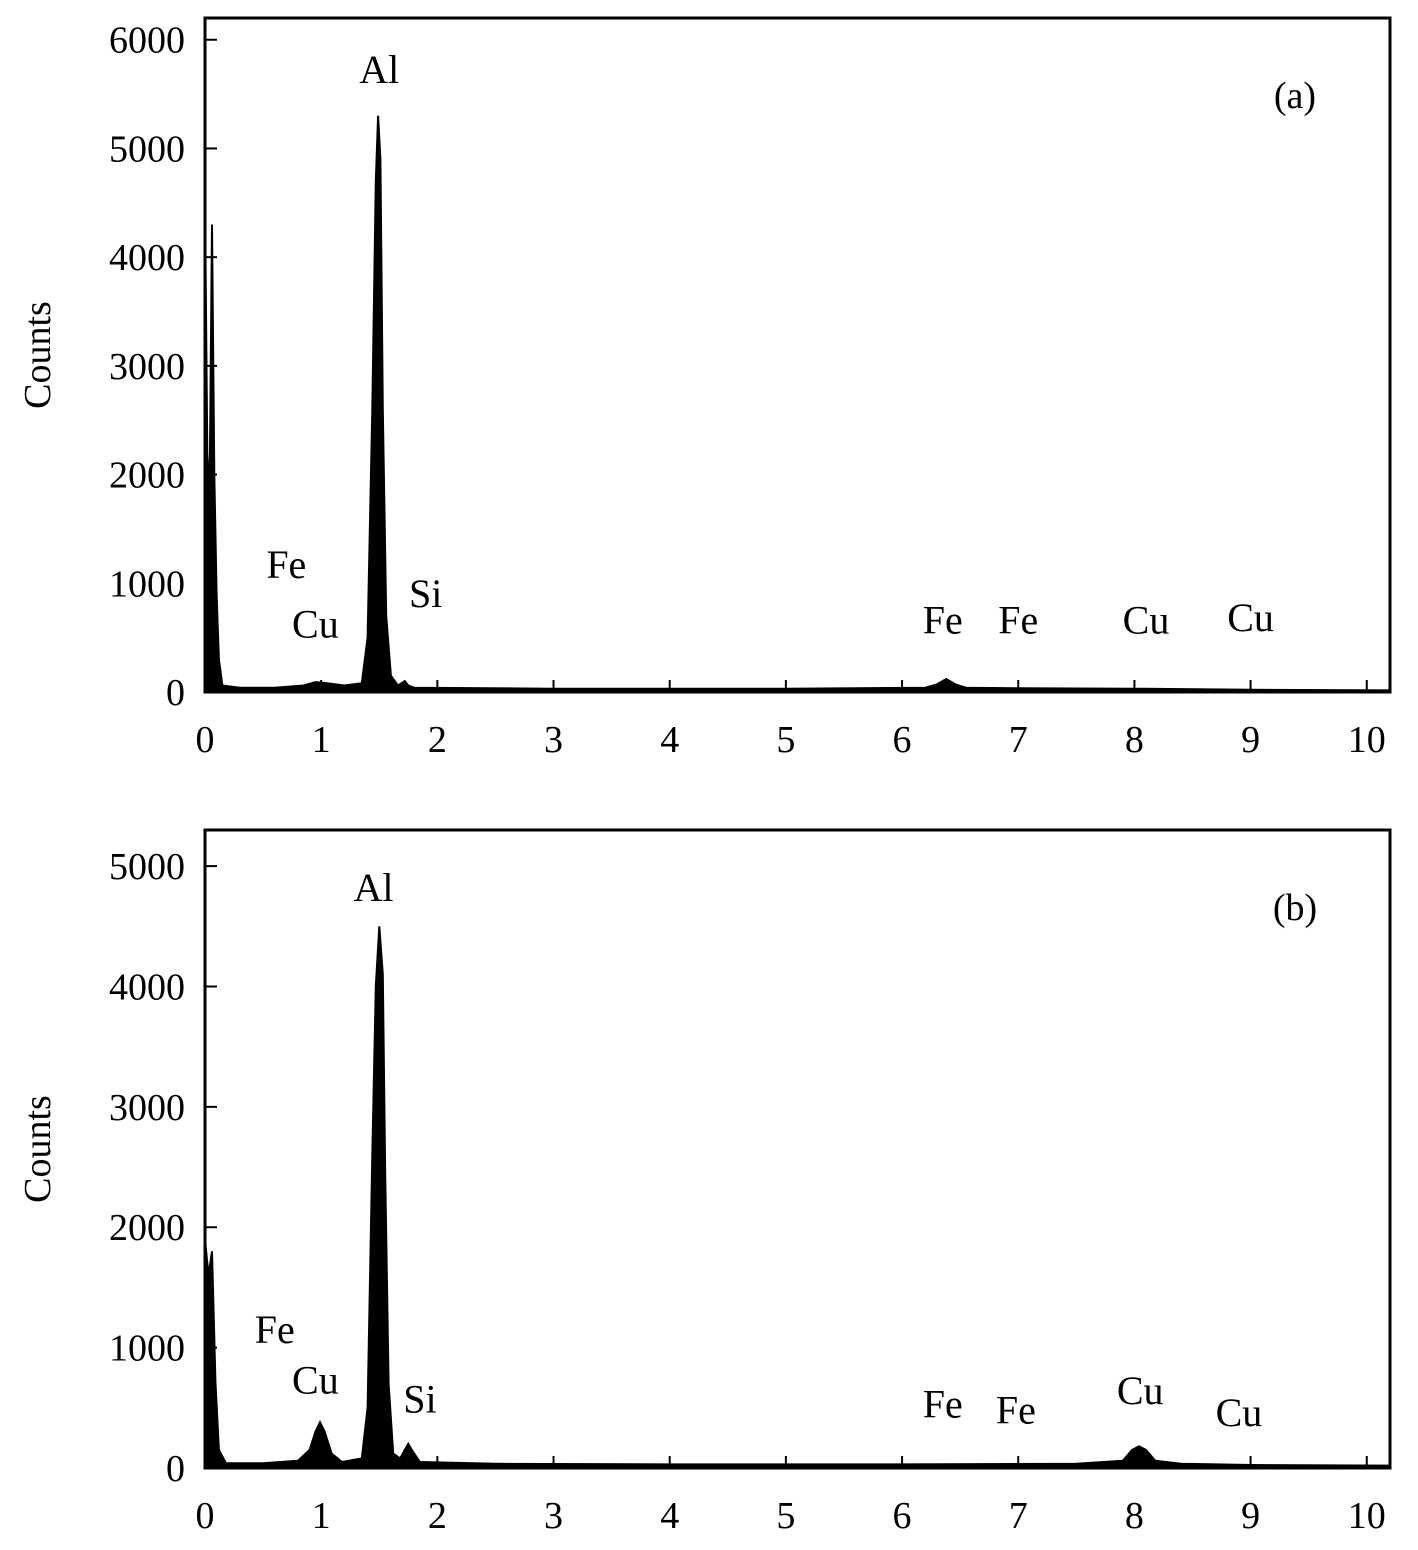 The width and height of the screenshot is (1418, 1550). Describe the element at coordinates (147, 41) in the screenshot. I see `y-tick-label: 6000` at that location.